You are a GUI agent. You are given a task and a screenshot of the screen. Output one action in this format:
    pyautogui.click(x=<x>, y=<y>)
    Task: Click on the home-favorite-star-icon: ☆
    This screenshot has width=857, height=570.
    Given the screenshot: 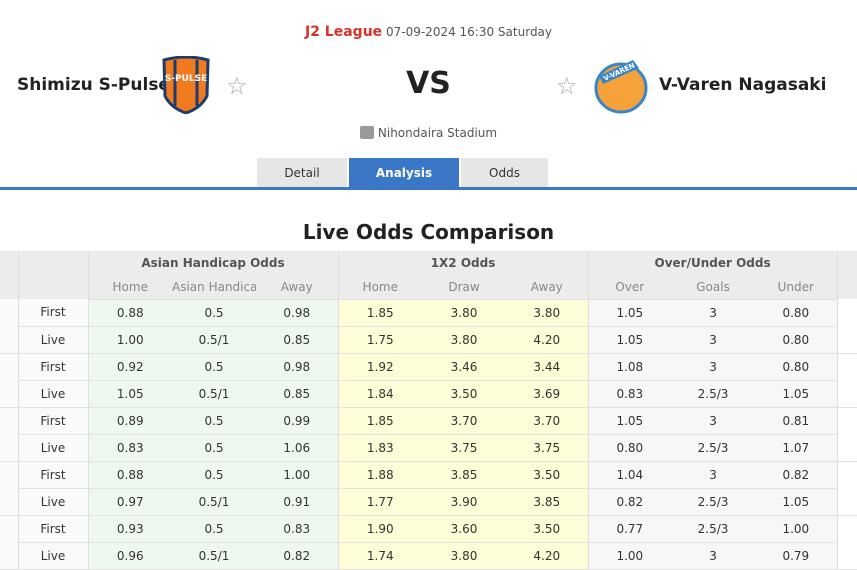 What is the action you would take?
    pyautogui.click(x=237, y=86)
    